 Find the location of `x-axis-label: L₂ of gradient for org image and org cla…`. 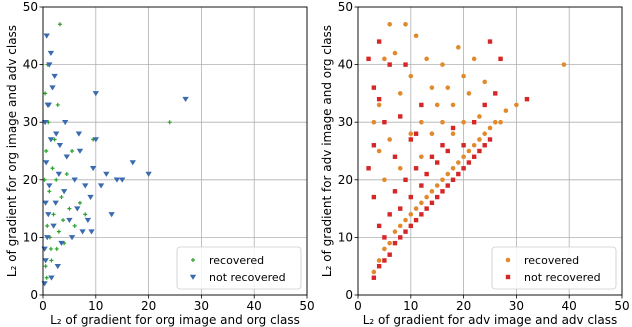

x-axis-label: L₂ of gradient for org image and org cla… is located at coordinates (175, 320).